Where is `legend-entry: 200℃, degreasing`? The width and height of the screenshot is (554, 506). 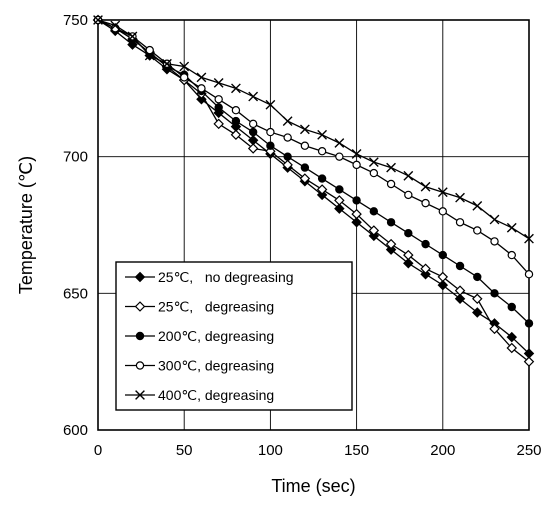
legend-entry: 200℃, degreasing is located at coordinates (199, 336).